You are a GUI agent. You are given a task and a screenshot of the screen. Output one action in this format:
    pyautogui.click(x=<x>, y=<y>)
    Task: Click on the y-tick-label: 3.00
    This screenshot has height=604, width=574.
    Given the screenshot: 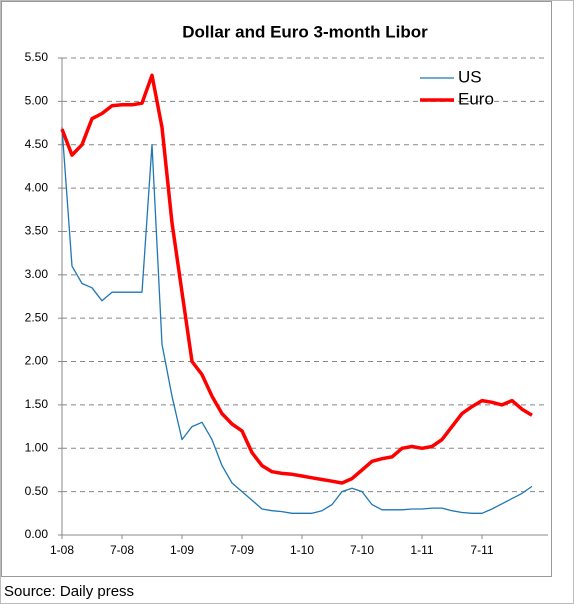 What is the action you would take?
    pyautogui.click(x=37, y=274)
    